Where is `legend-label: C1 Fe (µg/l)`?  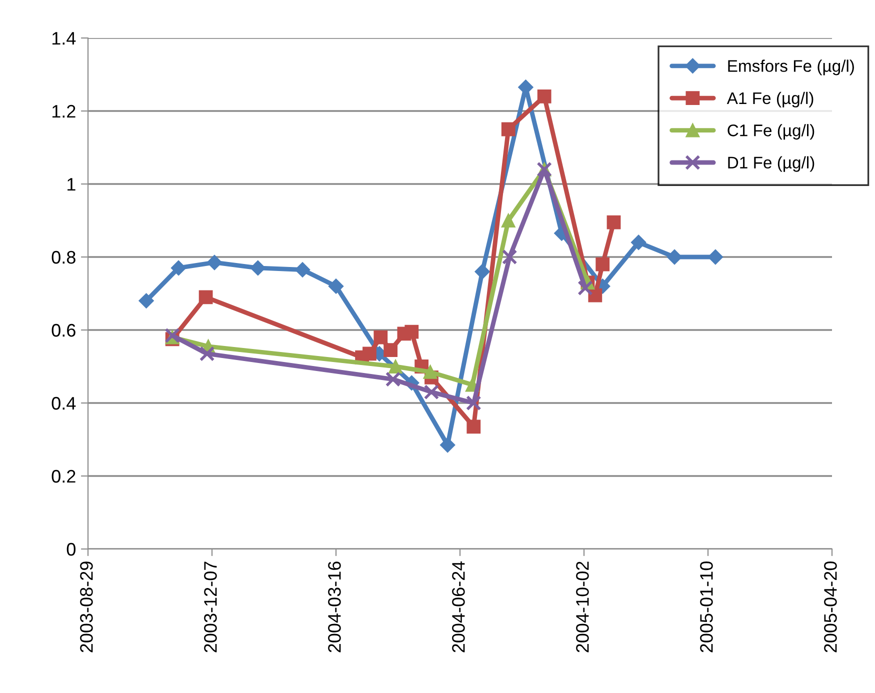
legend-label: C1 Fe (µg/l) is located at coordinates (771, 132).